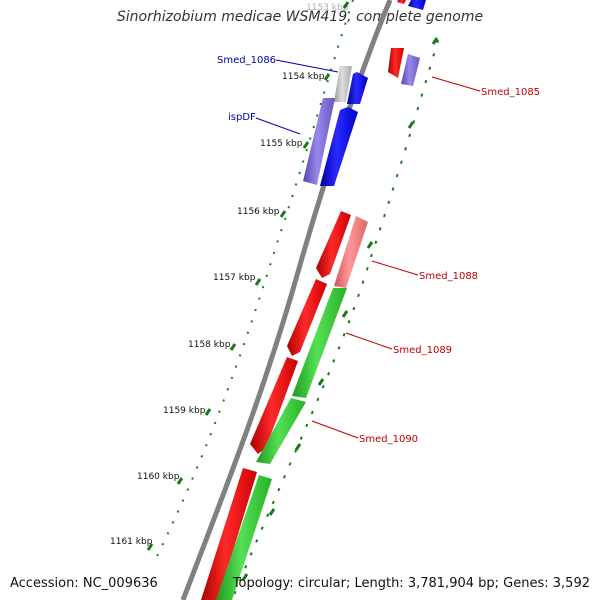 This screenshot has height=600, width=600. I want to click on accession-value: NC_009636, so click(120, 583).